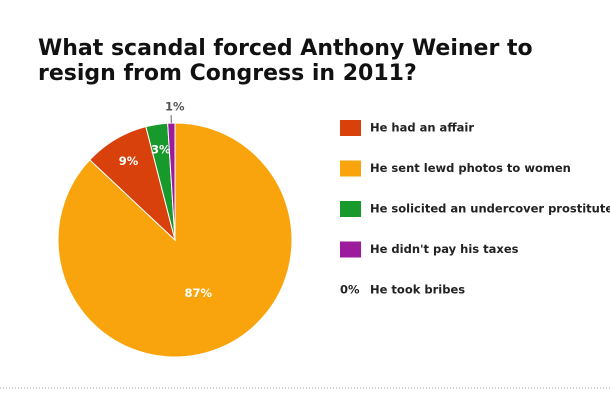 The height and width of the screenshot is (406, 610). What do you see at coordinates (129, 161) in the screenshot?
I see `slice-label: 9%` at bounding box center [129, 161].